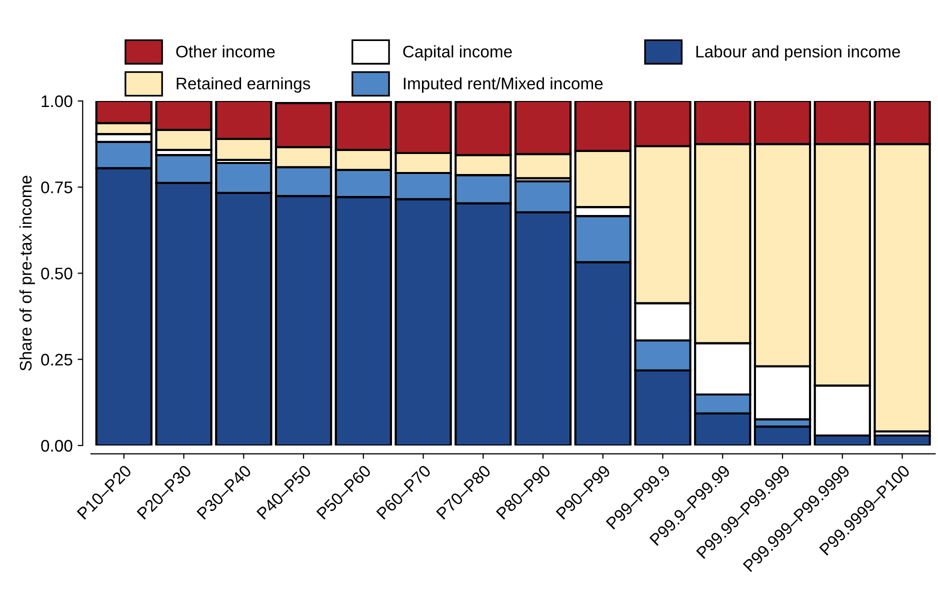 The image size is (938, 594). Describe the element at coordinates (56, 360) in the screenshot. I see `y-tick-label: 0.25` at that location.